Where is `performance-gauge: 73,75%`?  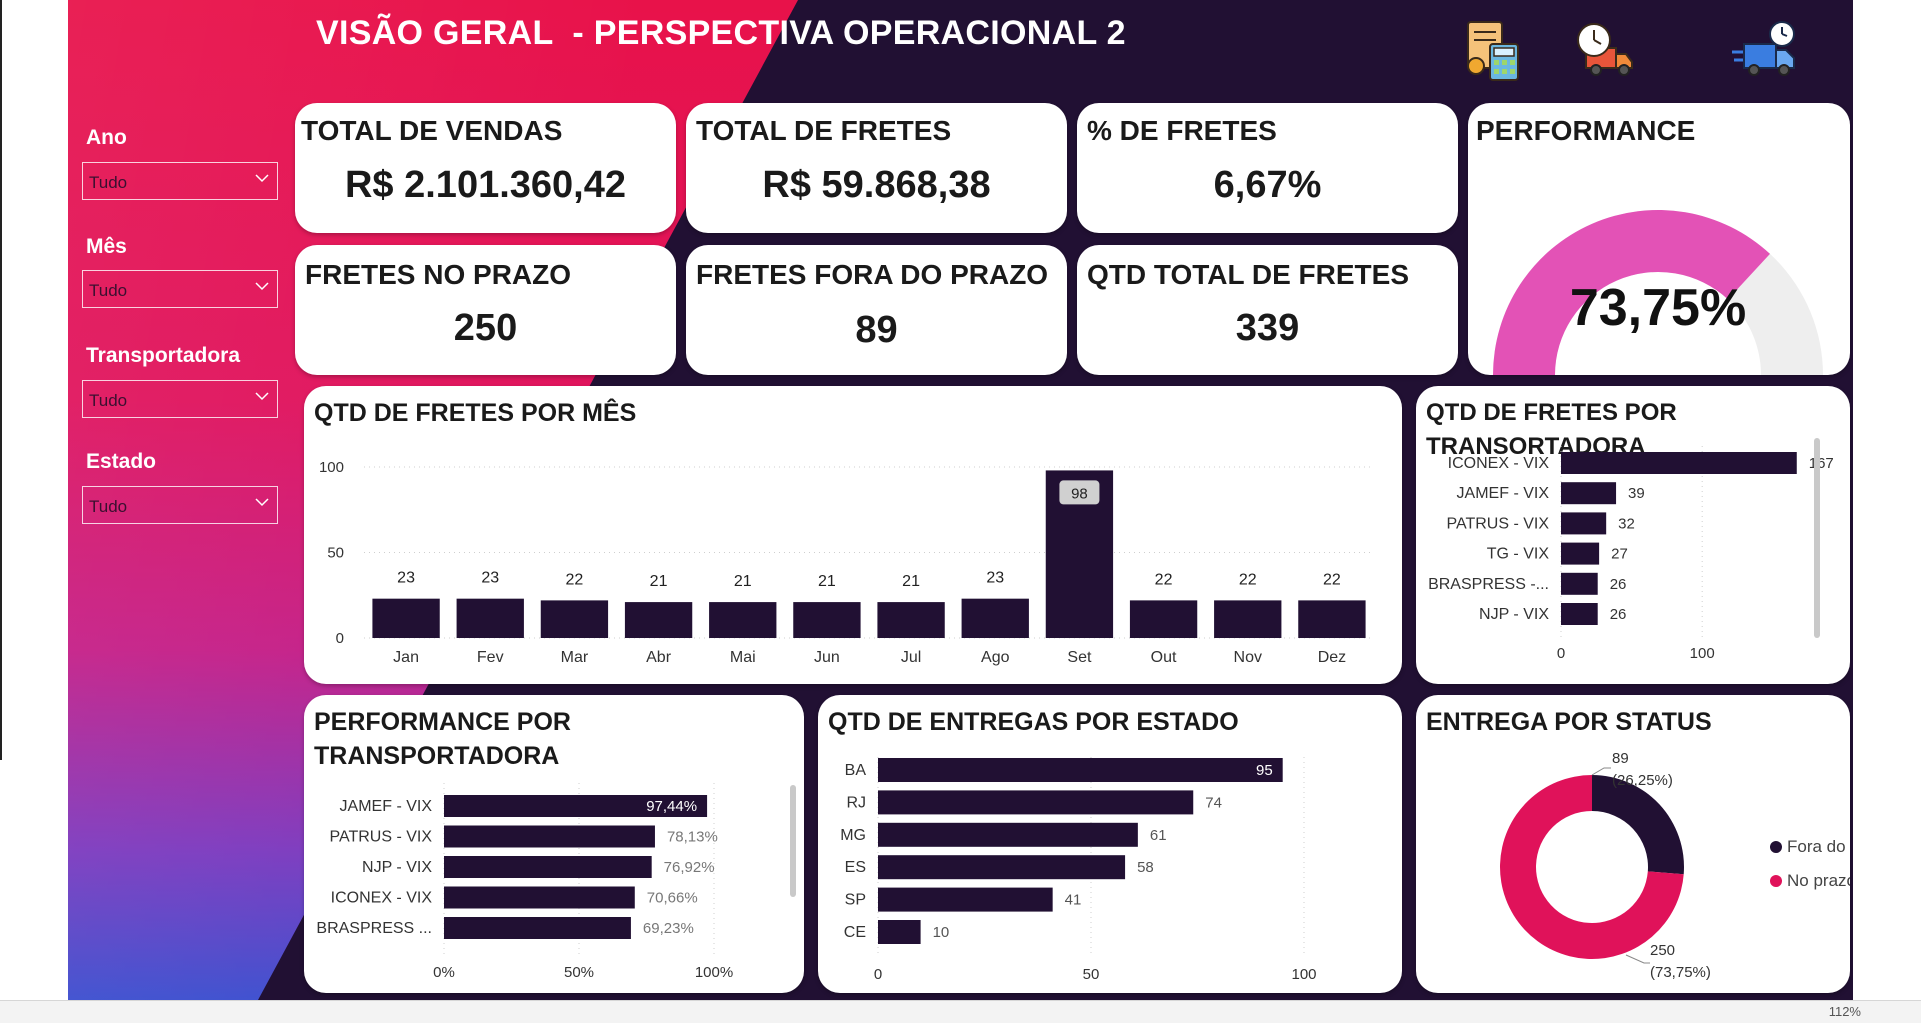
performance-gauge: 73,75% is located at coordinates (1658, 292).